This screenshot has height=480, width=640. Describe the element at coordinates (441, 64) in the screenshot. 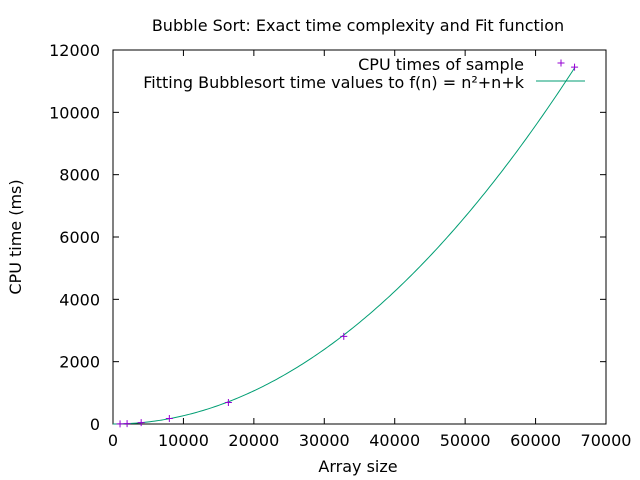

I see `legend-label-samples: CPU times of sample` at that location.